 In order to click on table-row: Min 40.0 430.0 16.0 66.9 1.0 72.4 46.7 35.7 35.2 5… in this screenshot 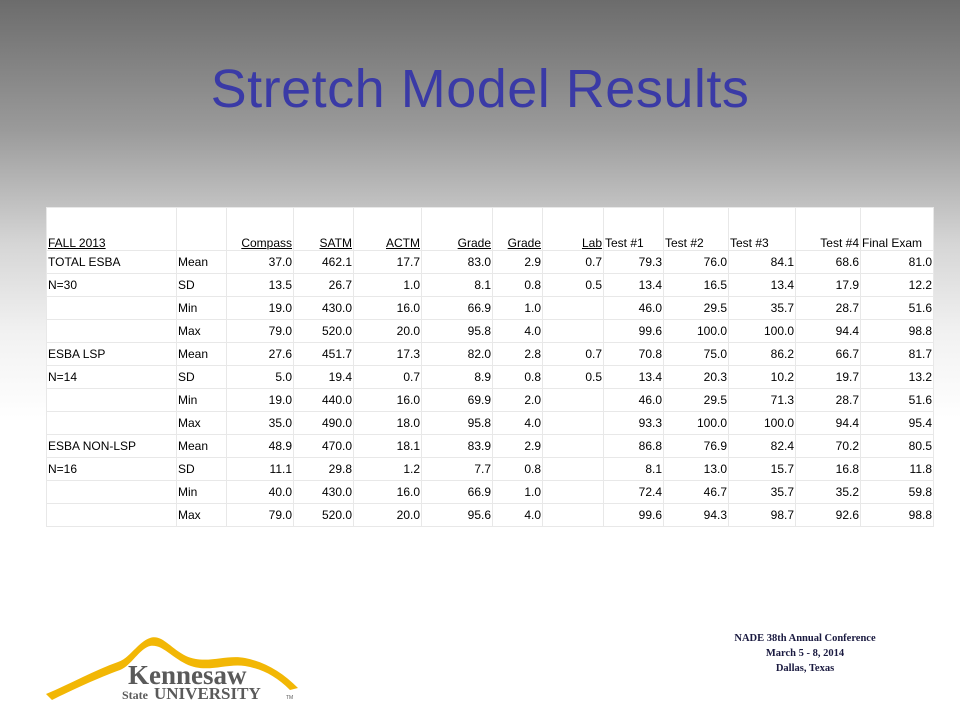, I will do `click(490, 492)`.